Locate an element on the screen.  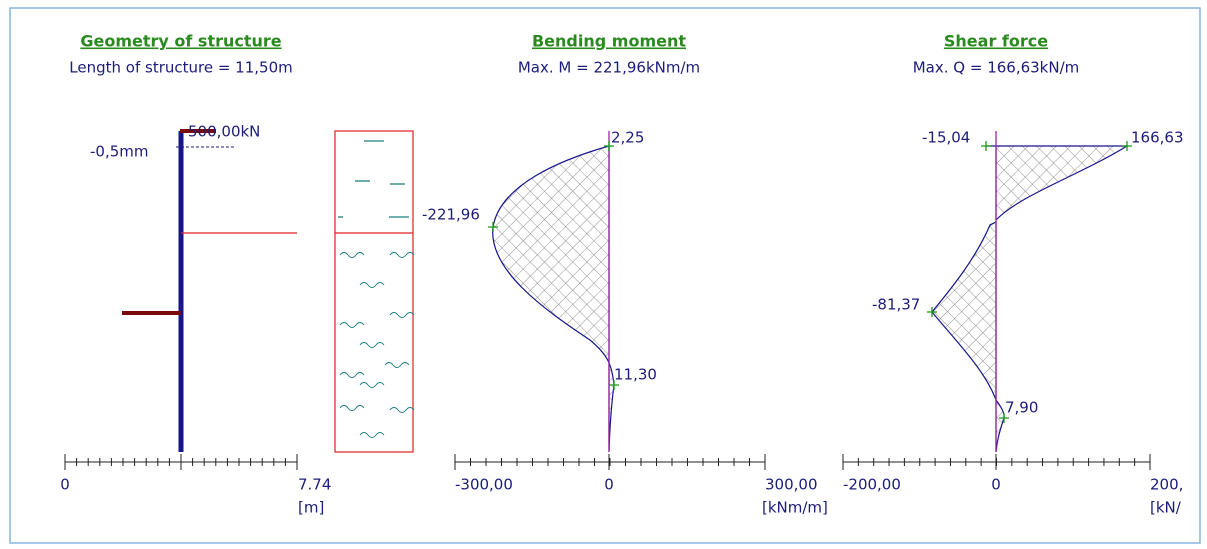
axes is located at coordinates (607, 462).